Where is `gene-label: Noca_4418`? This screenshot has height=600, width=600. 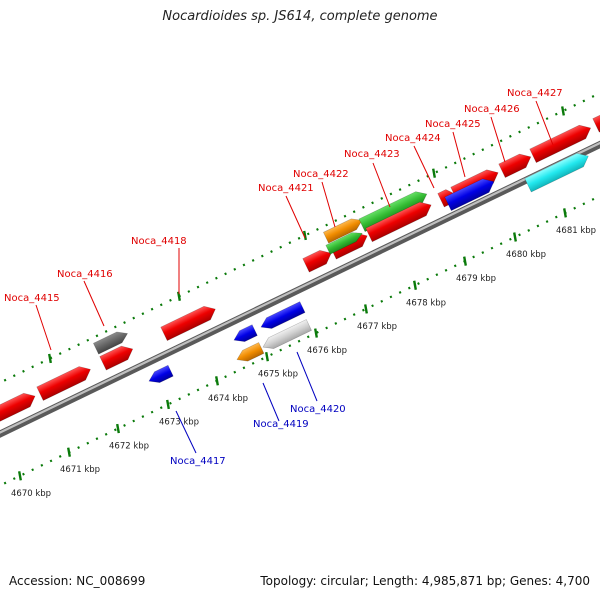
gene-label: Noca_4418 is located at coordinates (159, 241).